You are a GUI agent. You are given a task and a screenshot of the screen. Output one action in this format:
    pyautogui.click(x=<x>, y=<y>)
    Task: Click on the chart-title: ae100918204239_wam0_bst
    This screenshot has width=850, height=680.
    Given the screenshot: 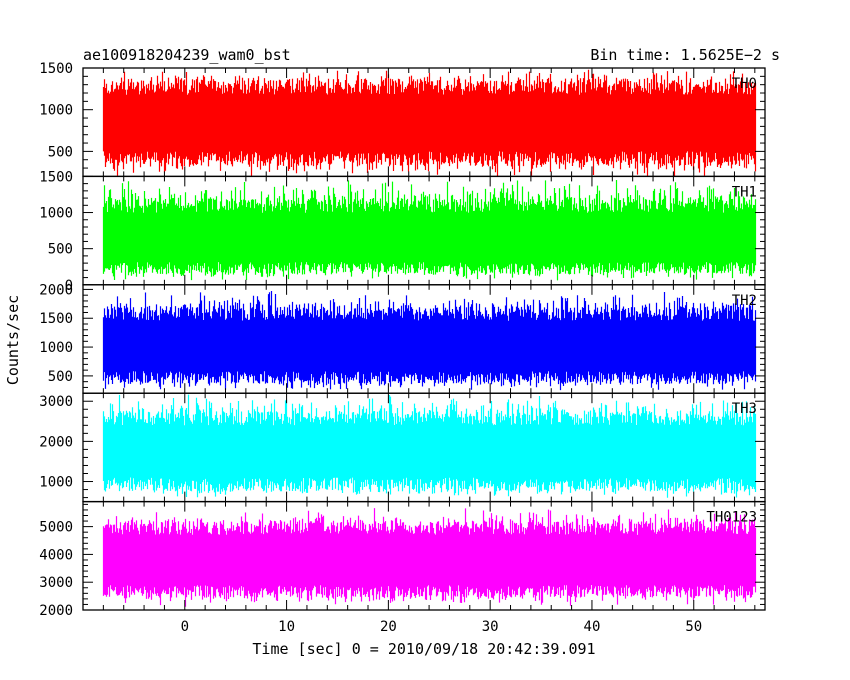 What is the action you would take?
    pyautogui.click(x=187, y=55)
    